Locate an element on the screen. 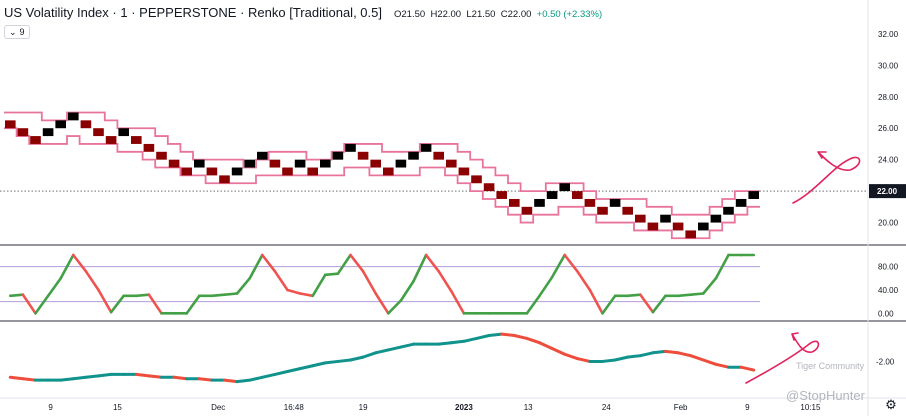  price-tick-label: 32.00 is located at coordinates (888, 34).